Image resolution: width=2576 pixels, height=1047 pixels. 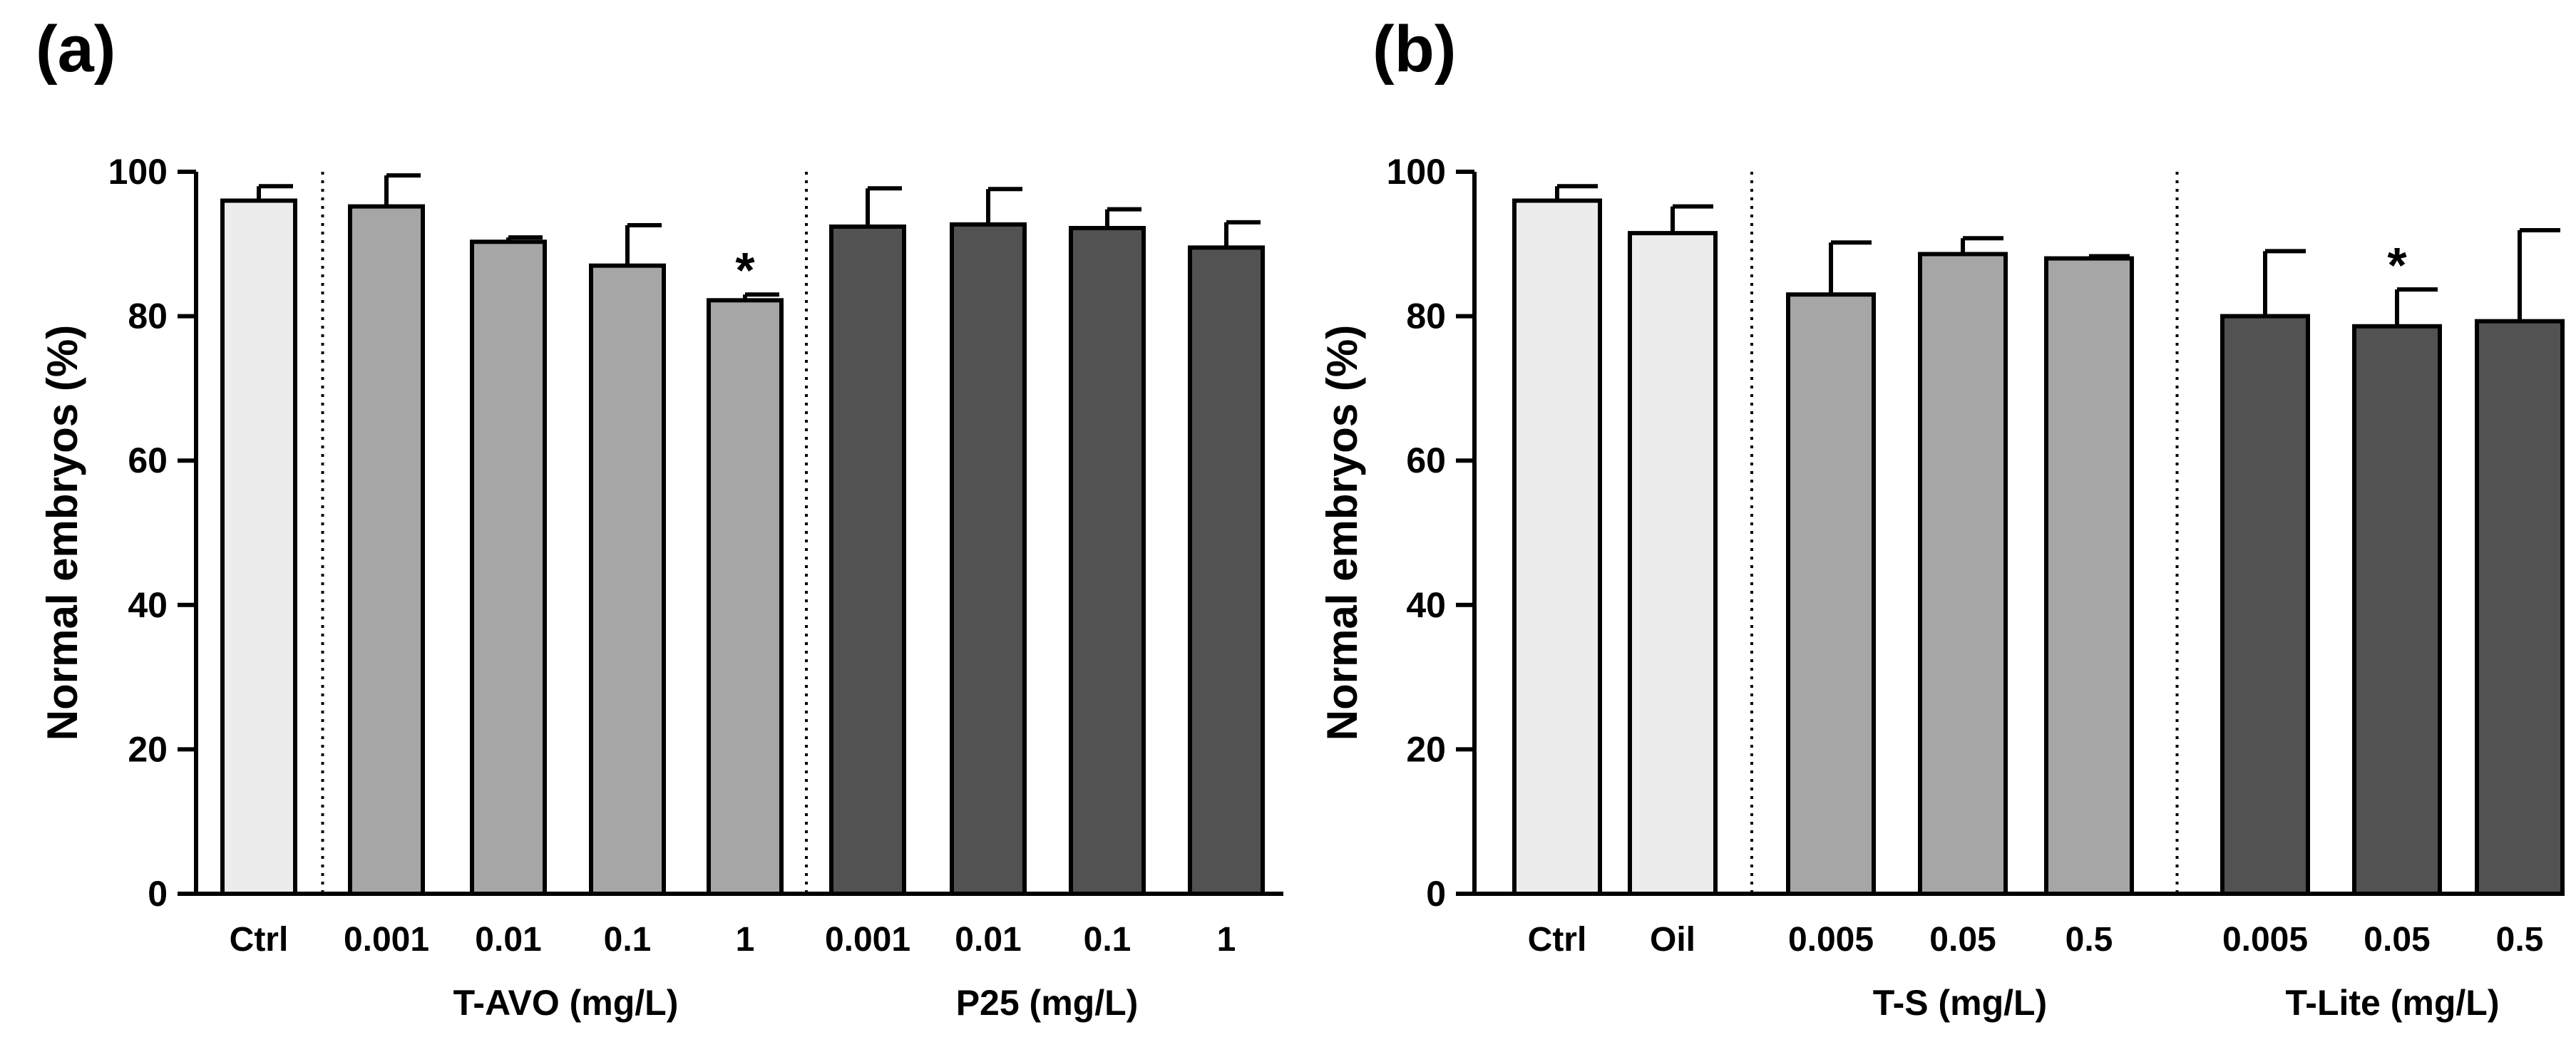 I want to click on group-label: T-S (mg/L), so click(x=1960, y=1003).